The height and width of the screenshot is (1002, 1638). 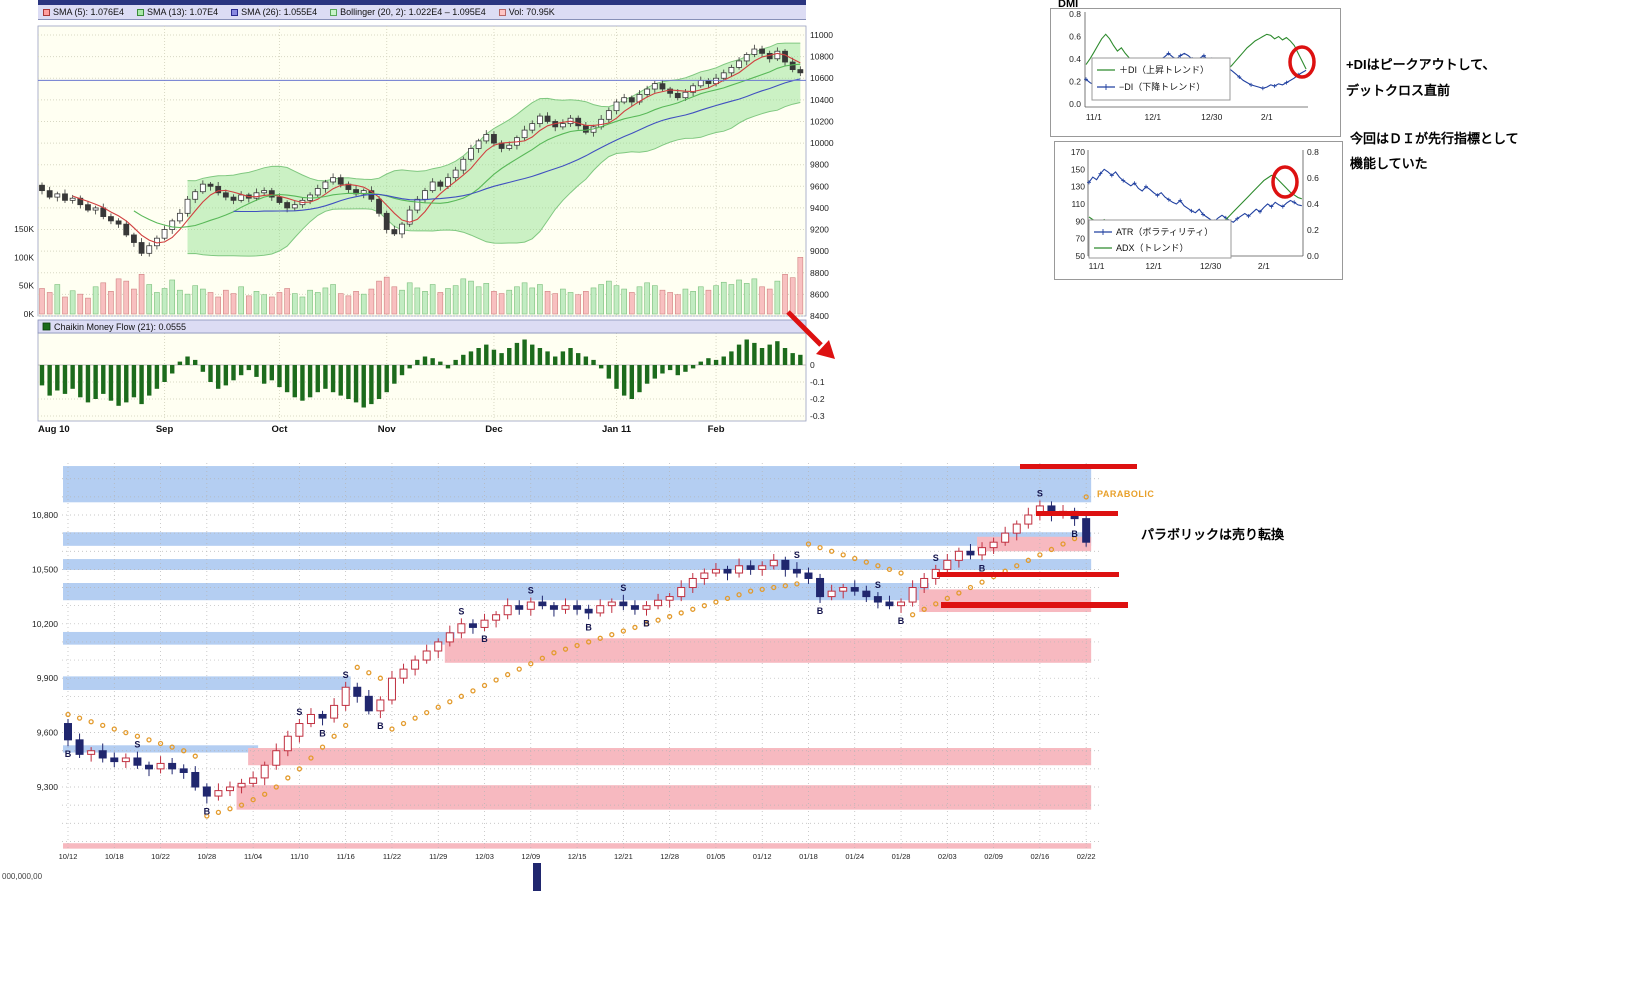 I want to click on svg-text: Oct, so click(x=280, y=429).